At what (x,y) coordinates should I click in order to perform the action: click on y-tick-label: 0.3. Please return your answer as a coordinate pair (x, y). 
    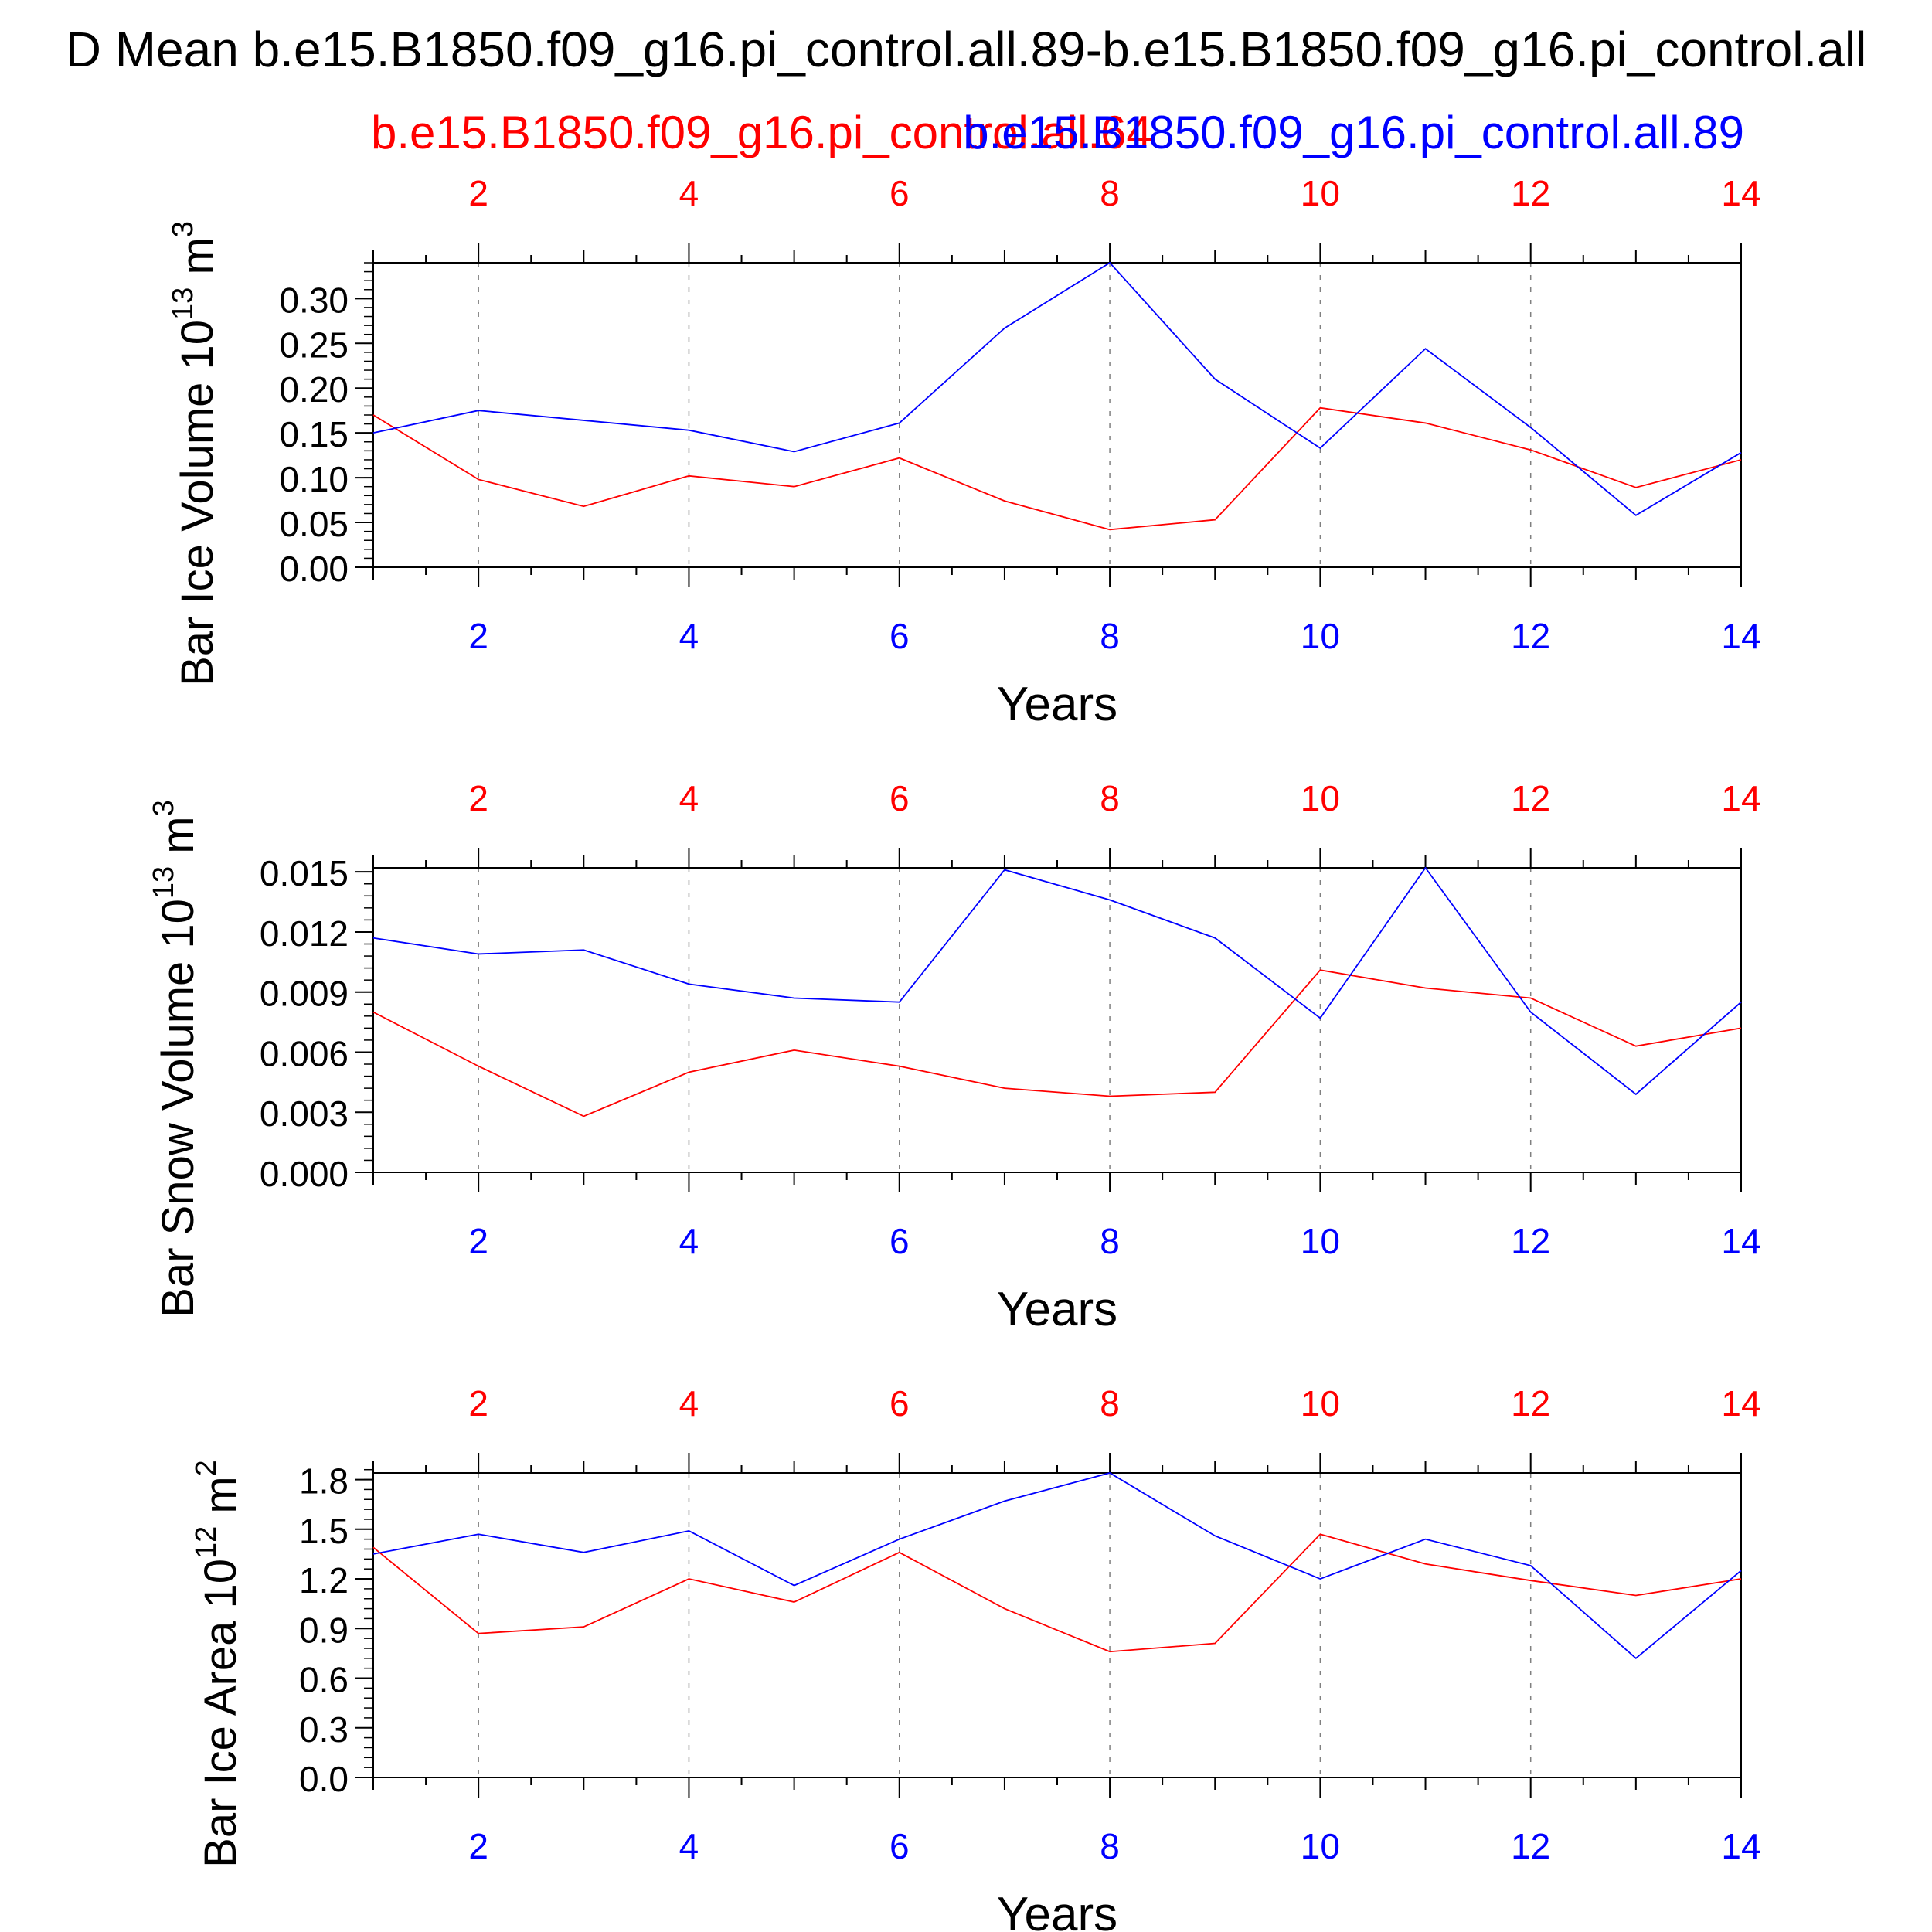
    Looking at the image, I should click on (324, 1729).